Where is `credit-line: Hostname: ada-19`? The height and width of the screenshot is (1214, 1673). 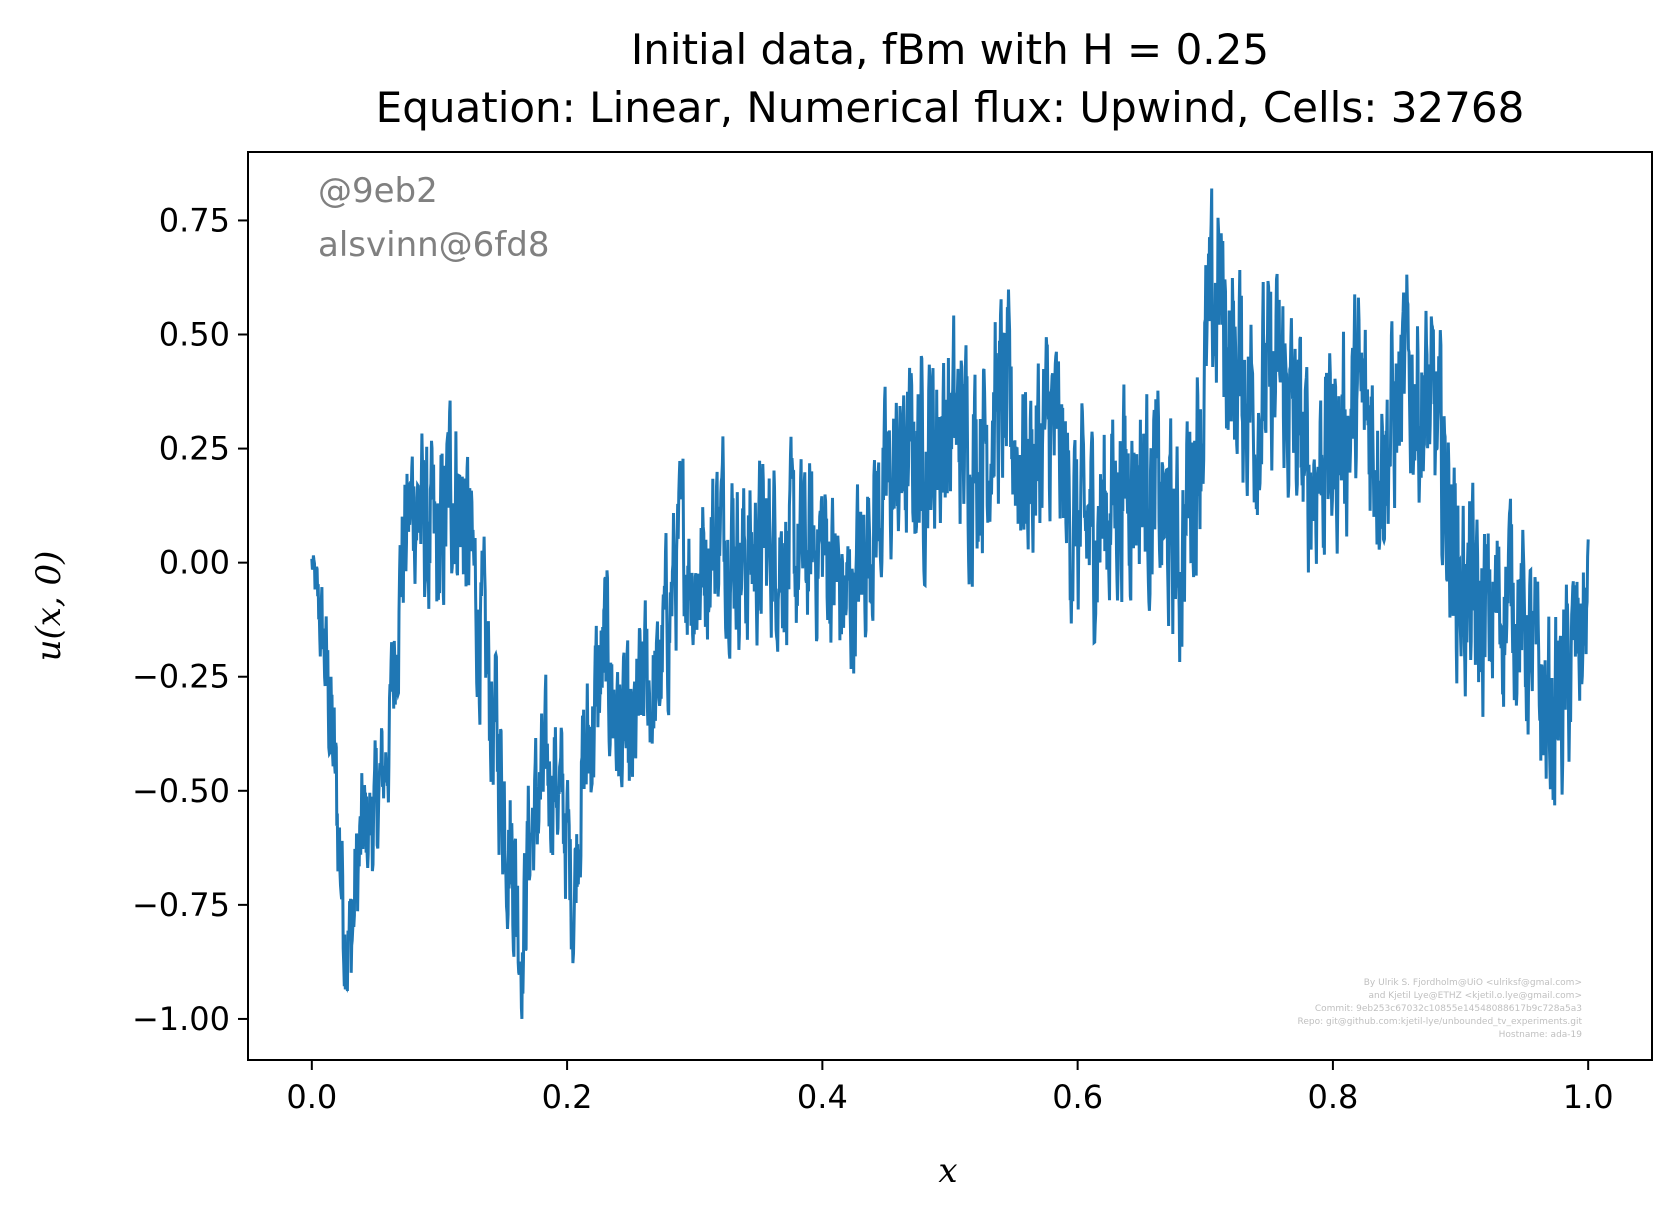 credit-line: Hostname: ada-19 is located at coordinates (1541, 1035).